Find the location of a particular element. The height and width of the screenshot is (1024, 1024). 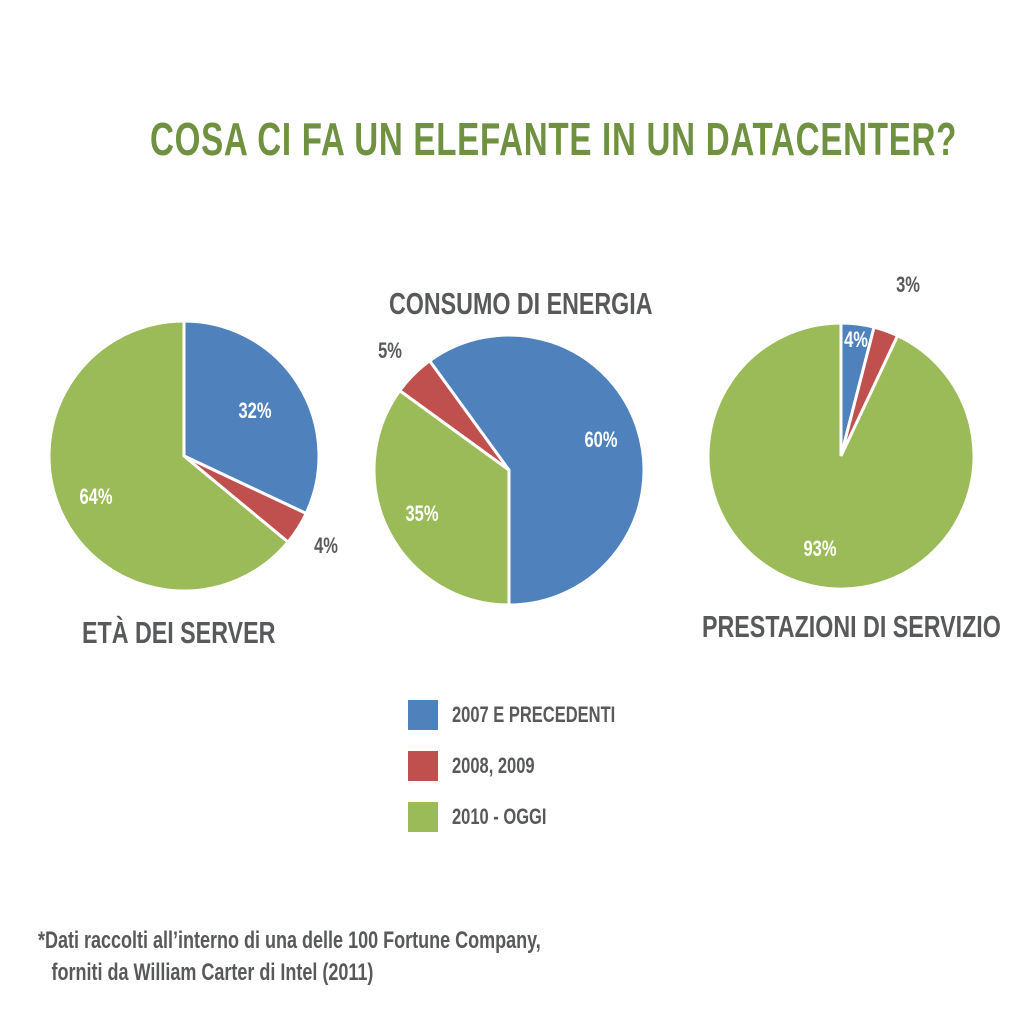

legend-swatch-blue is located at coordinates (423, 715).